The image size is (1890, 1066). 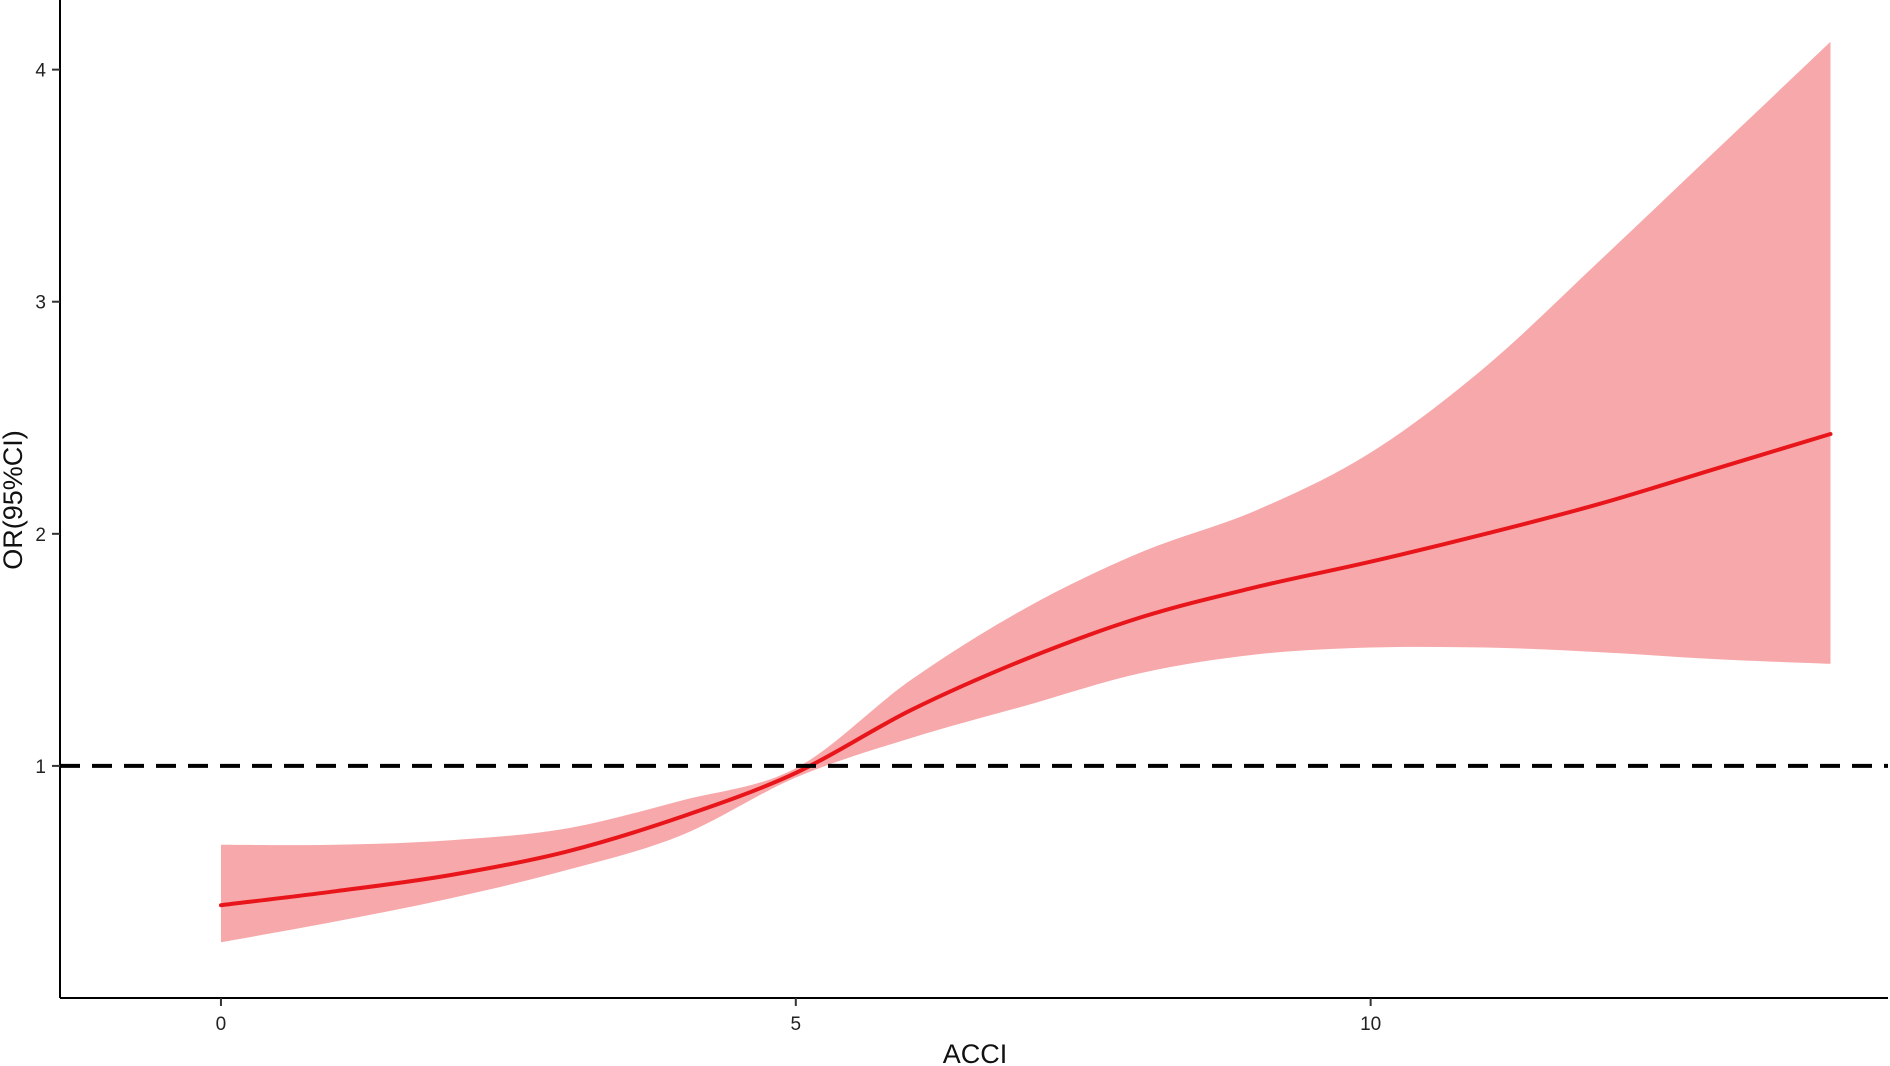 What do you see at coordinates (975, 1052) in the screenshot?
I see `x-axis-title: ACCI` at bounding box center [975, 1052].